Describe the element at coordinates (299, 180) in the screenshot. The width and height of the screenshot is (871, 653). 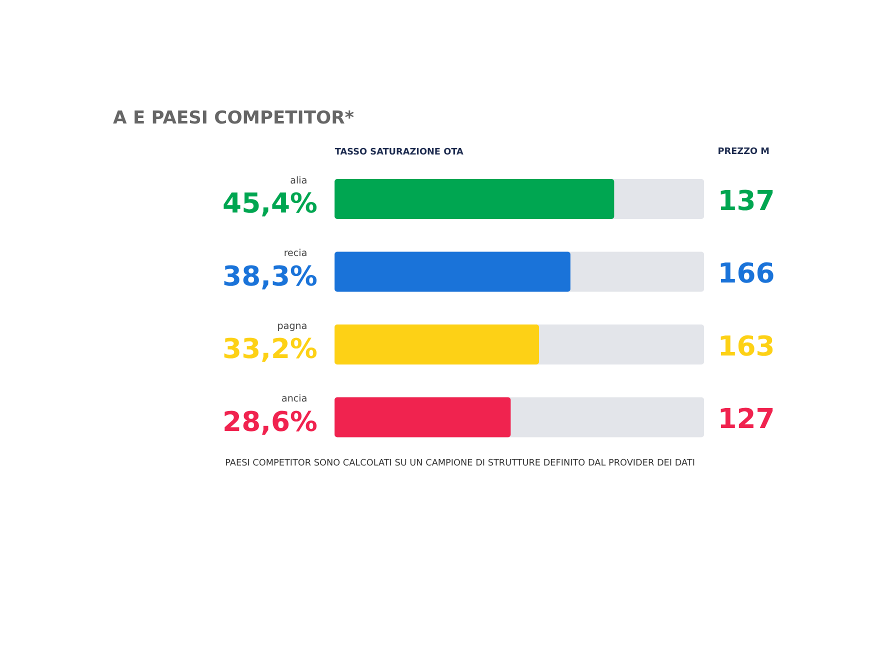
I see `y-tick-label: alia` at that location.